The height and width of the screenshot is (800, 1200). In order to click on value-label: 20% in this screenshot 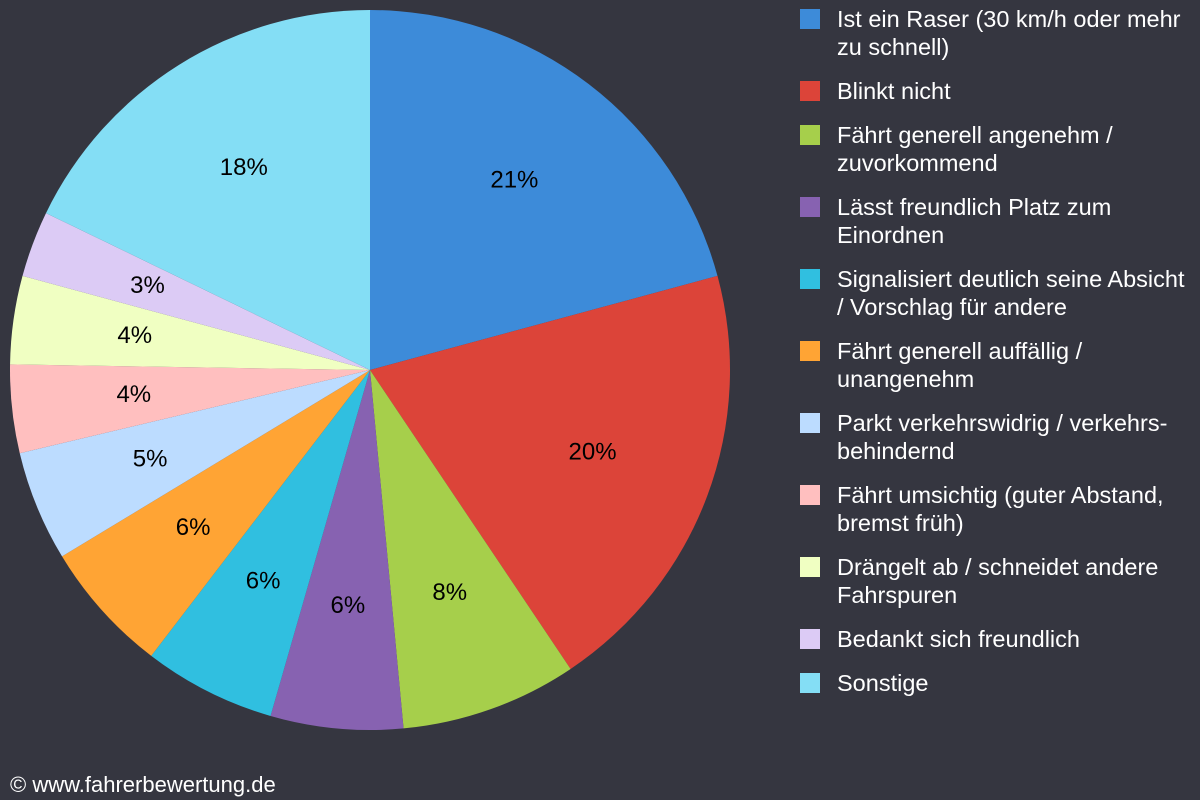, I will do `click(593, 452)`.